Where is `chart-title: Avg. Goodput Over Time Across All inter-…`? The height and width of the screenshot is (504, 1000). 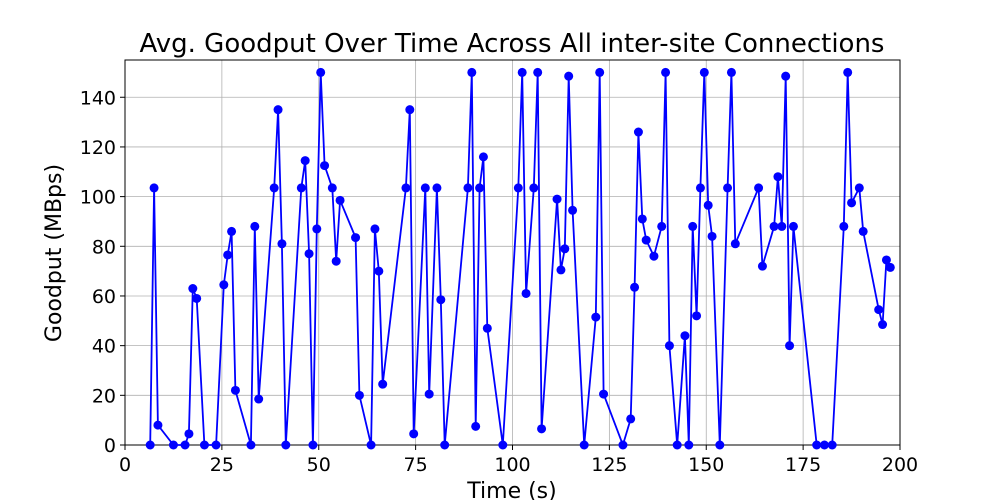
chart-title: Avg. Goodput Over Time Across All inter-… is located at coordinates (512, 44).